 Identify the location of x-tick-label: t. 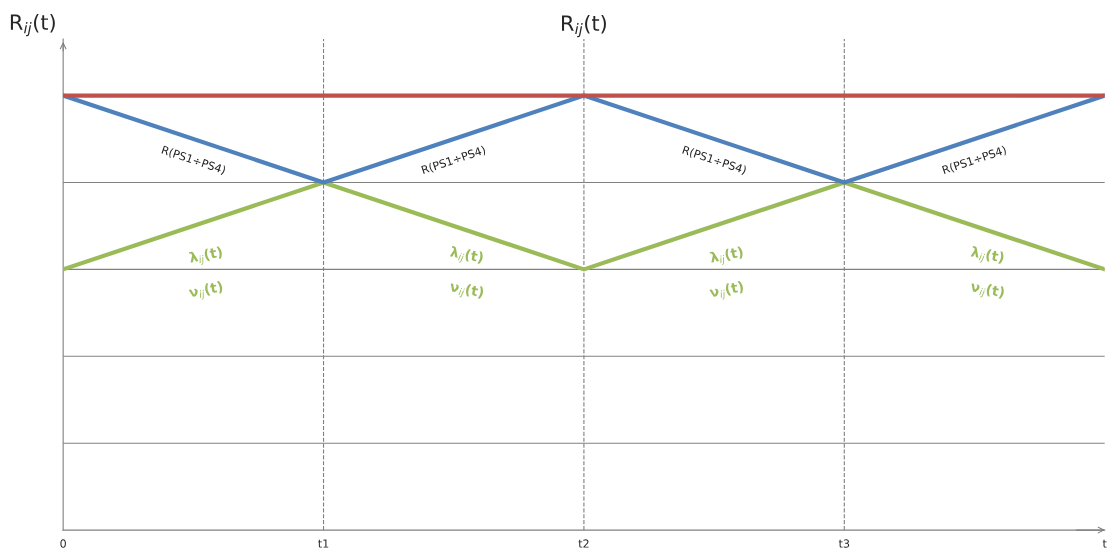
(1104, 543).